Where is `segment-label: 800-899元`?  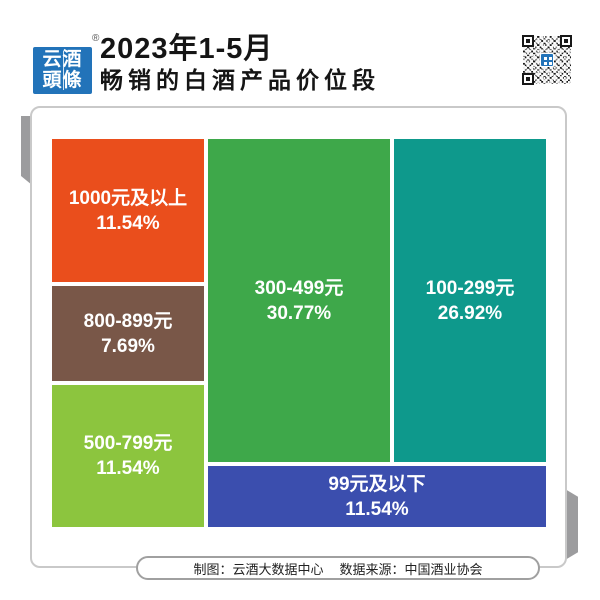 segment-label: 800-899元 is located at coordinates (128, 321).